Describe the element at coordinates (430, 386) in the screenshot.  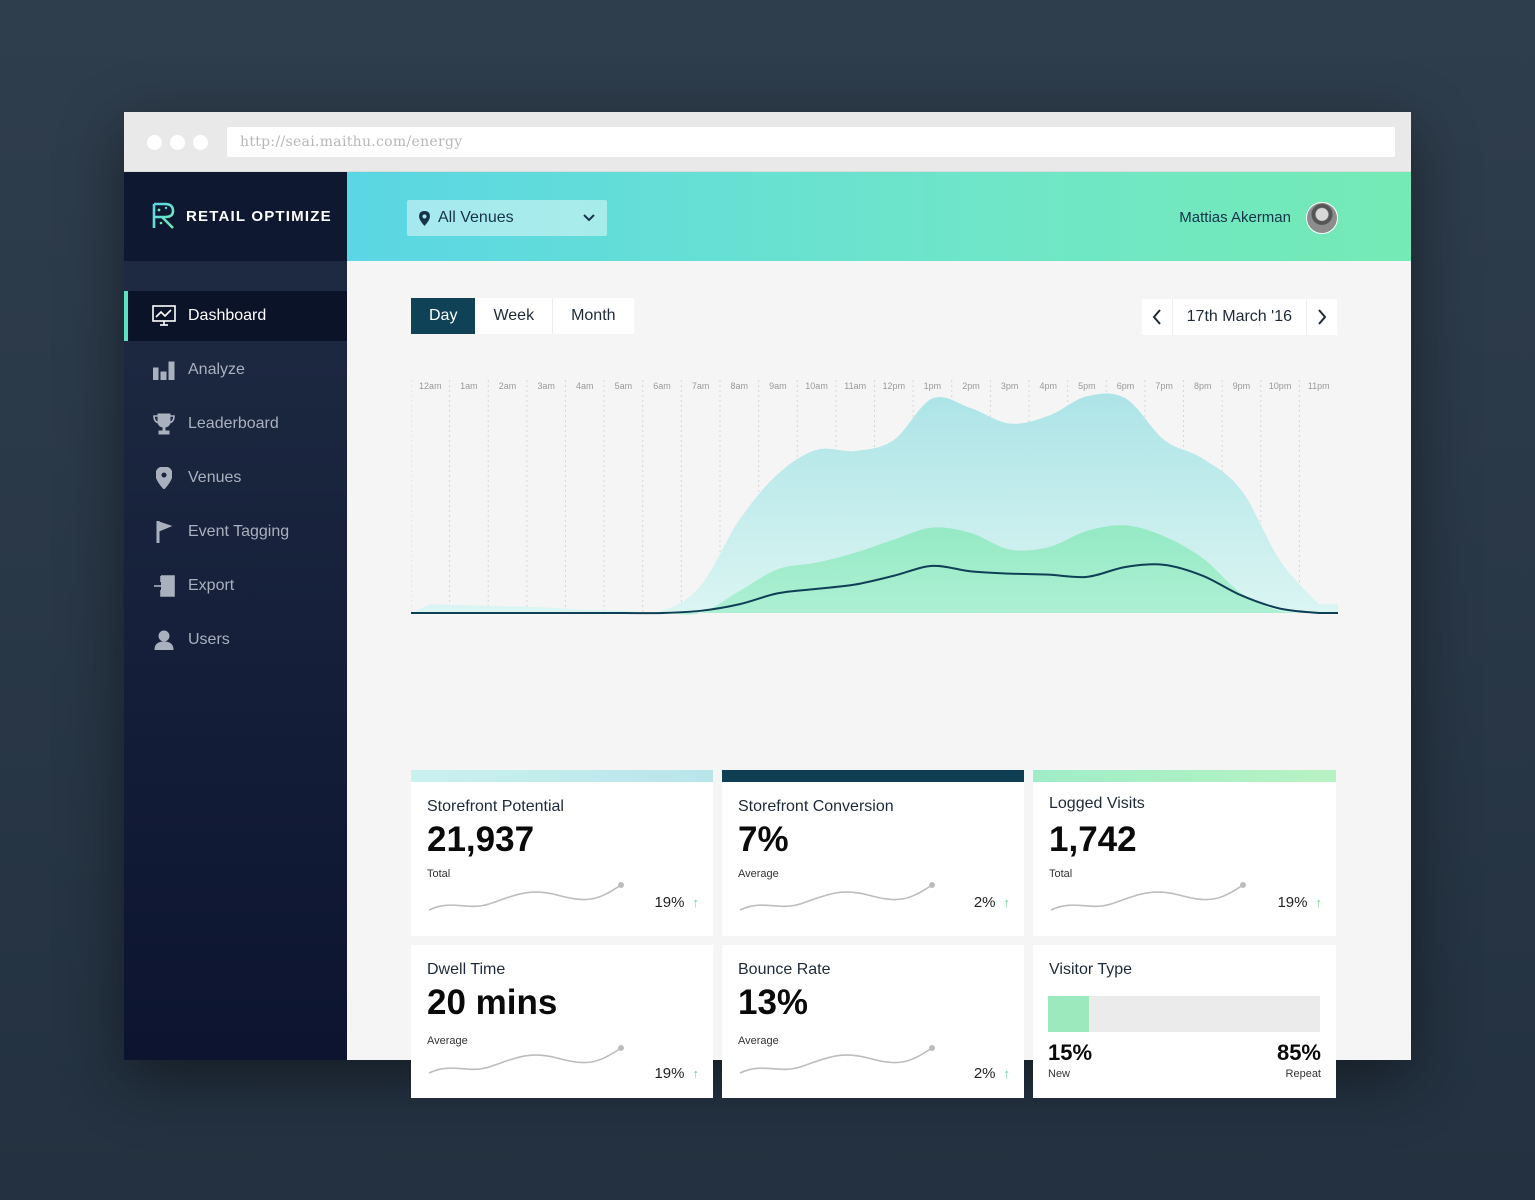
I see `x-tick-label: 12am` at that location.